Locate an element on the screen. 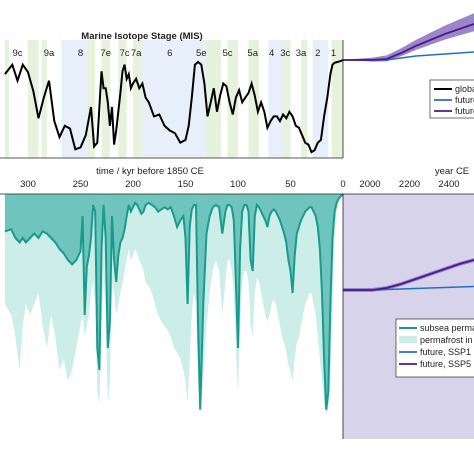 This screenshot has height=474, width=474. legend-label-subsea: subsea perma is located at coordinates (447, 328).